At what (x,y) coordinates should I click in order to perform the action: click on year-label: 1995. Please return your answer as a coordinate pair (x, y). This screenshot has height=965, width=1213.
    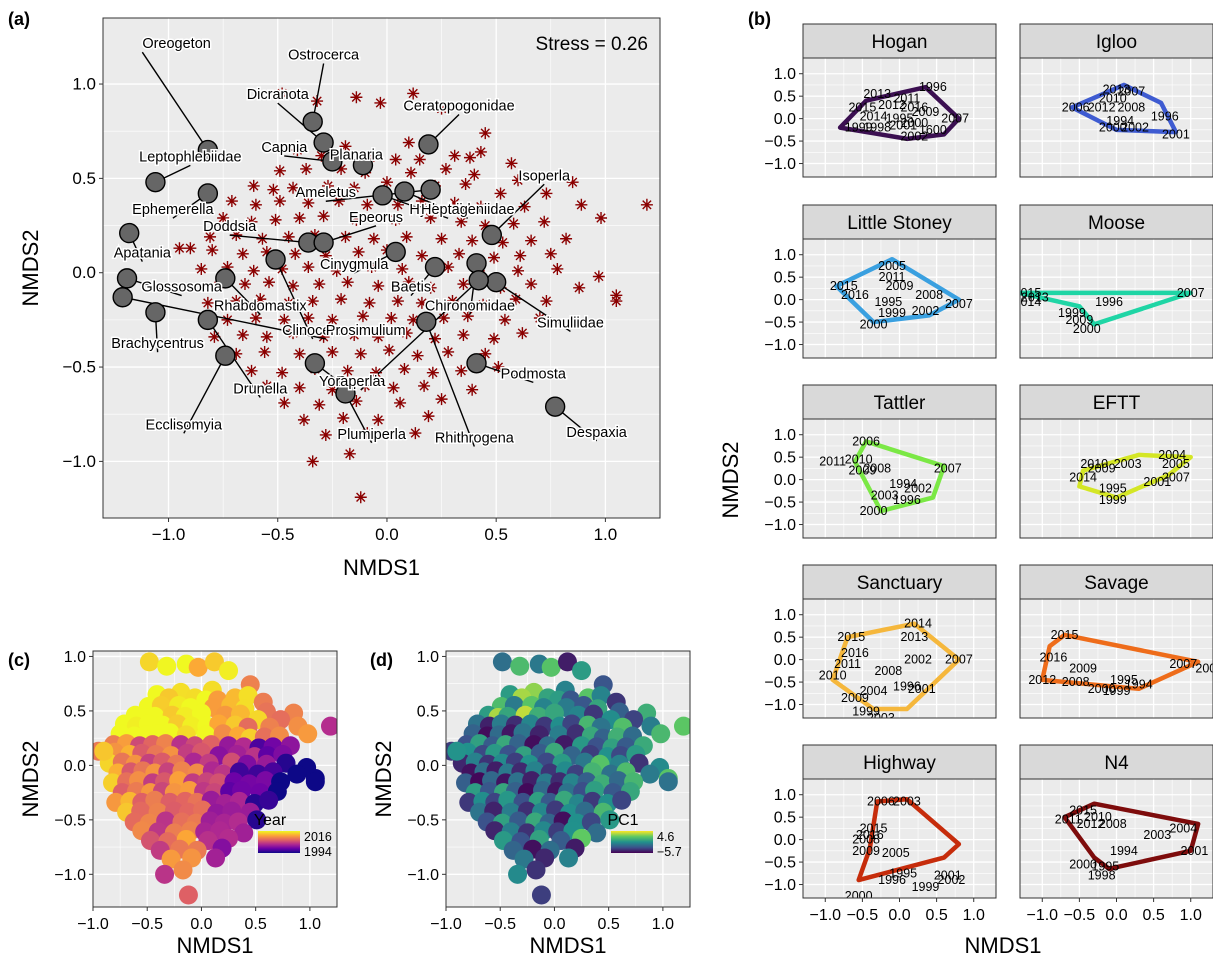
    Looking at the image, I should click on (888, 302).